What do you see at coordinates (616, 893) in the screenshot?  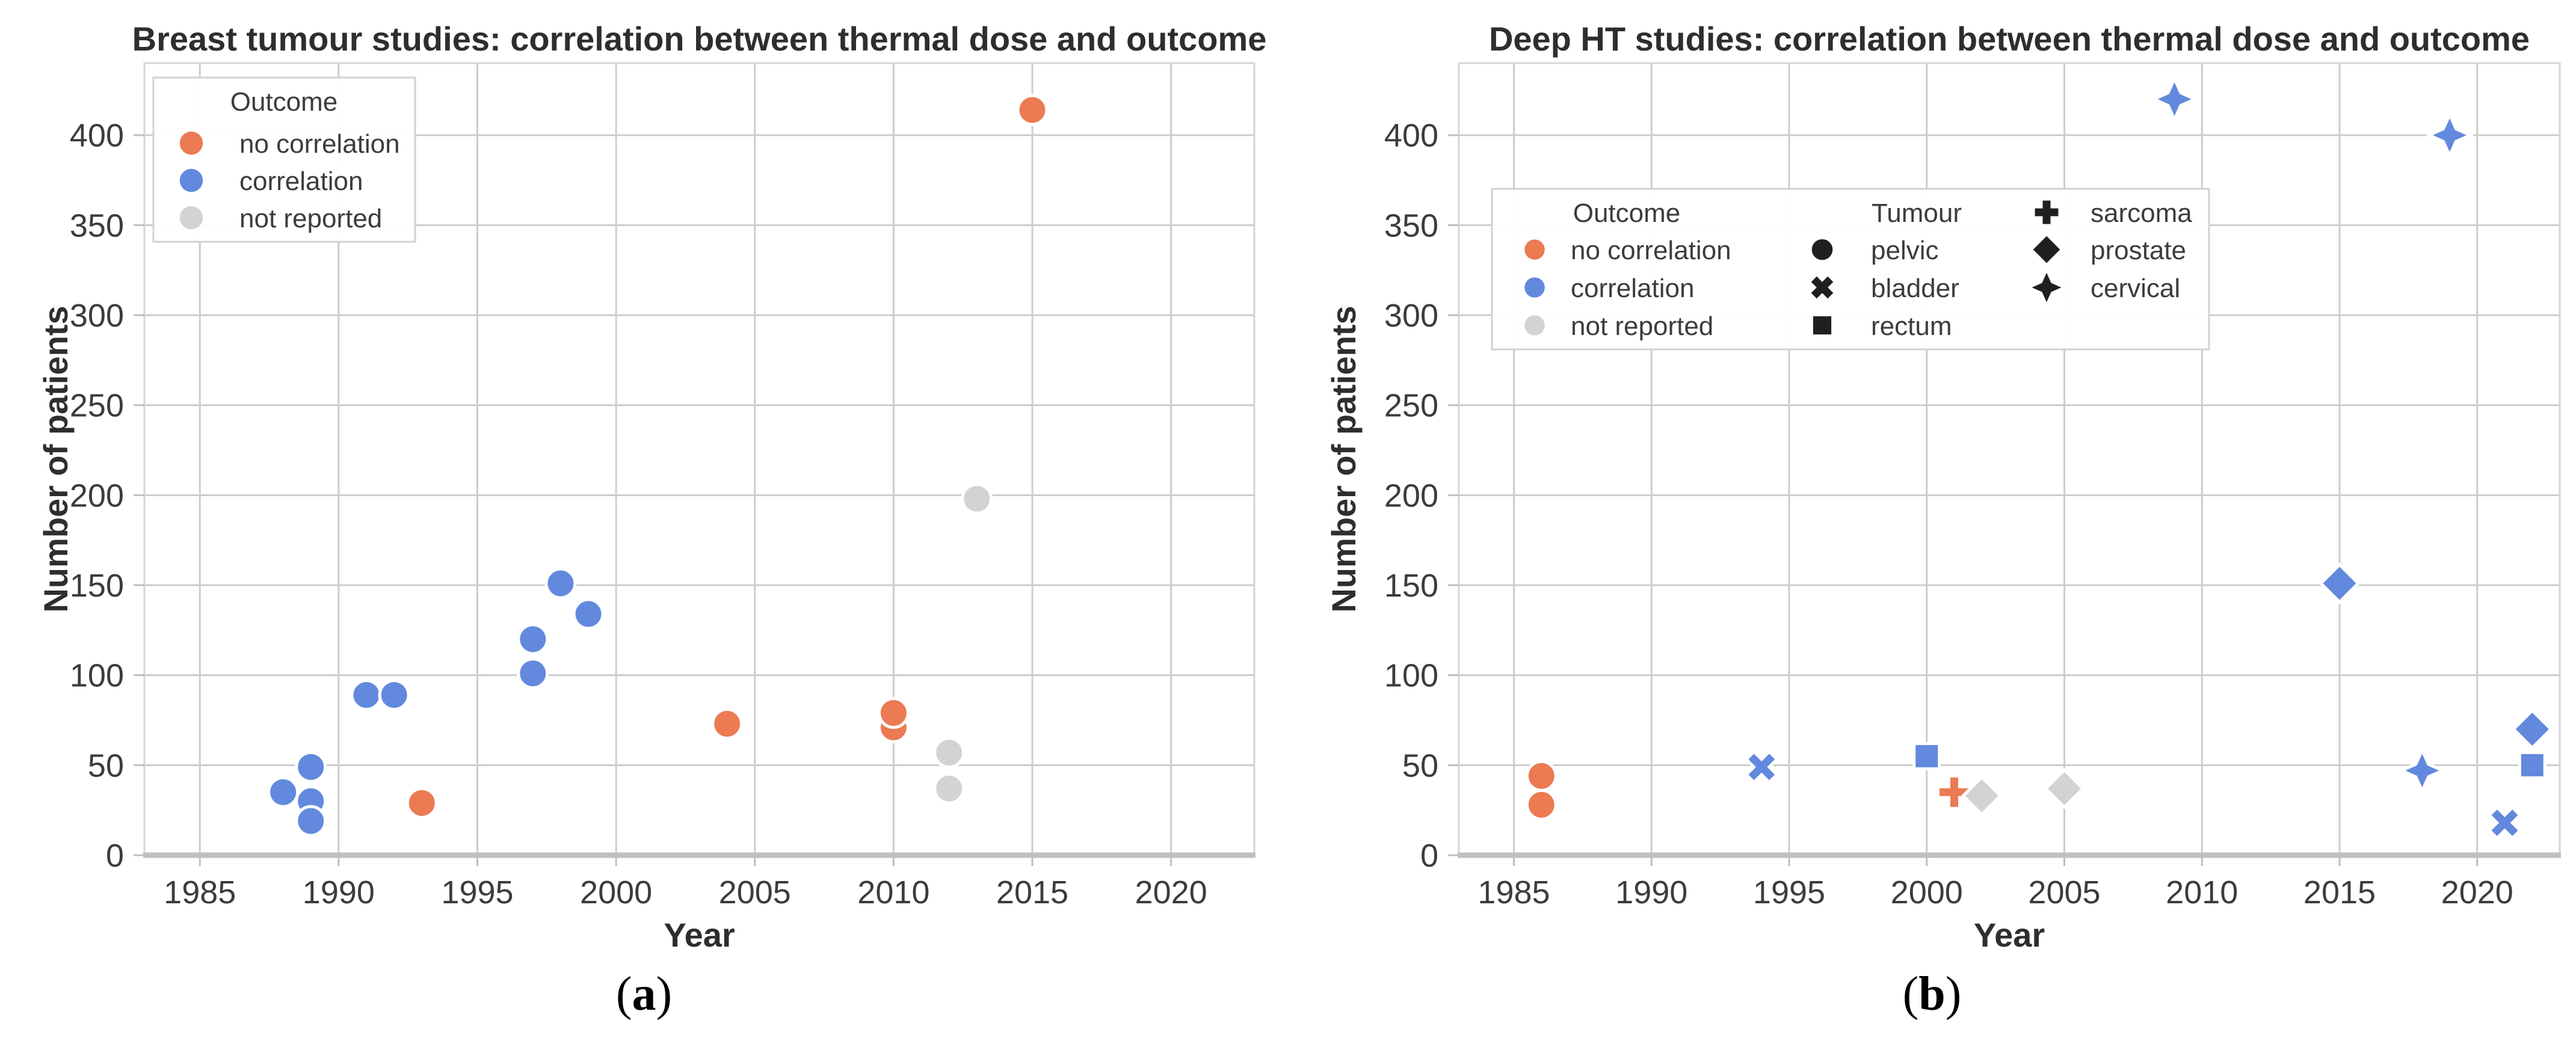 I see `svg-text: 2000` at bounding box center [616, 893].